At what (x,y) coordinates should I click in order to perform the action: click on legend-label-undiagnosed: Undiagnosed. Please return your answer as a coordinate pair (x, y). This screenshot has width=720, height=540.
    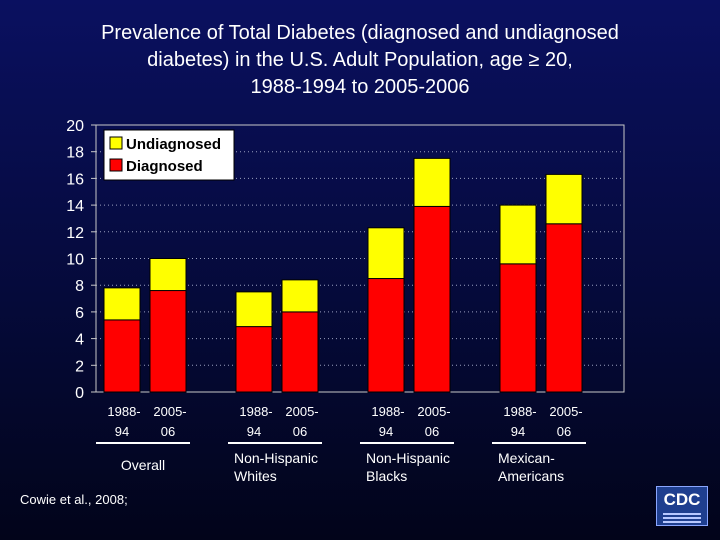
    Looking at the image, I should click on (173, 144).